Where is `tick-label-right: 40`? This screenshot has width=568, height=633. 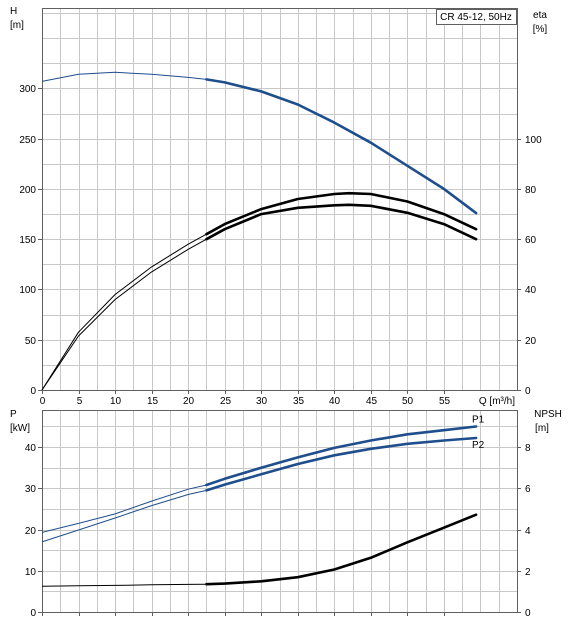 tick-label-right: 40 is located at coordinates (531, 290).